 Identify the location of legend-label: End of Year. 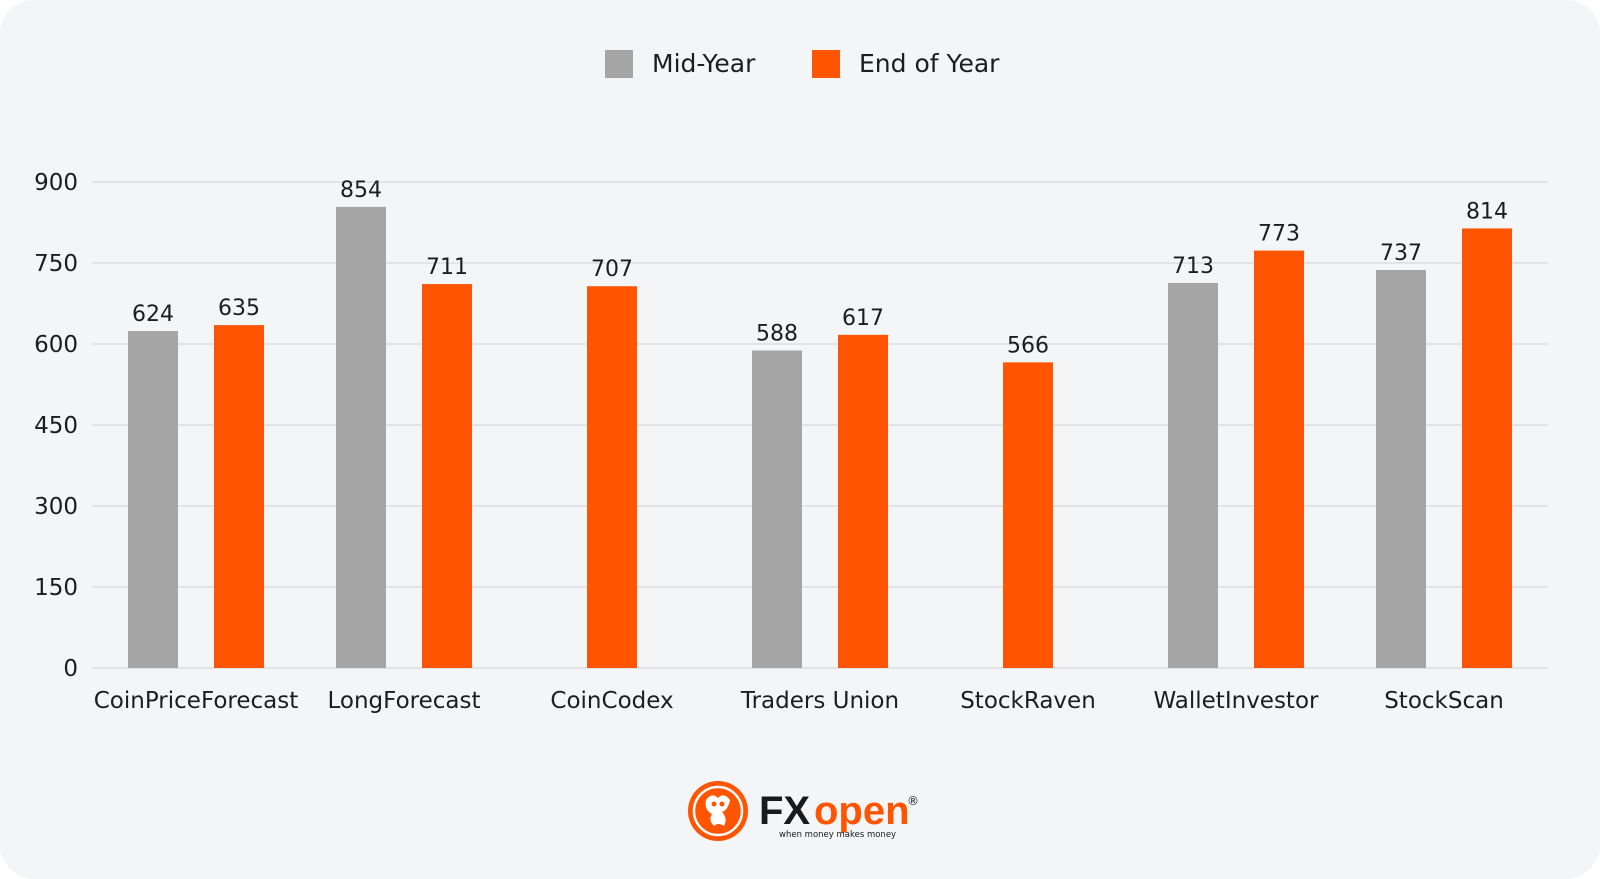
(929, 63).